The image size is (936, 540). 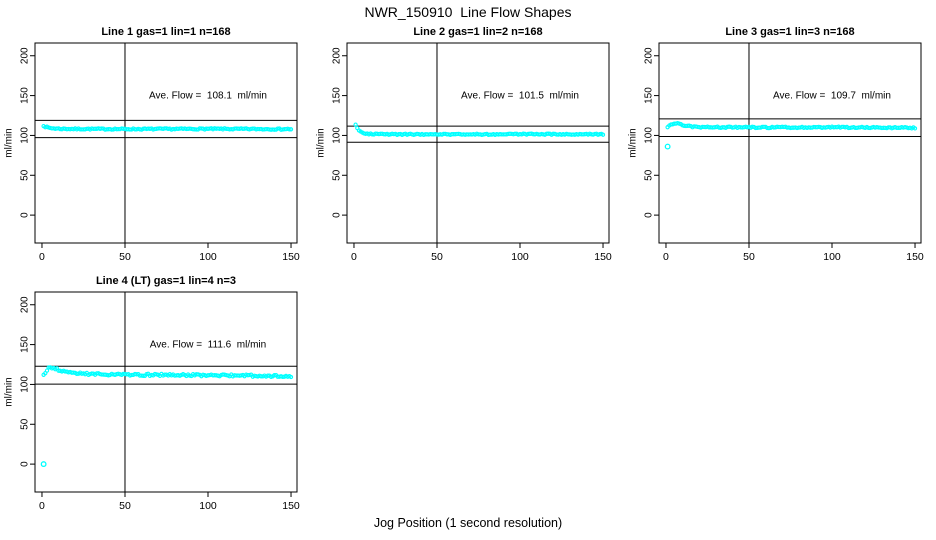 I want to click on subplot-title: Line 2 gas=1 lin=2 n=168, so click(x=477, y=32).